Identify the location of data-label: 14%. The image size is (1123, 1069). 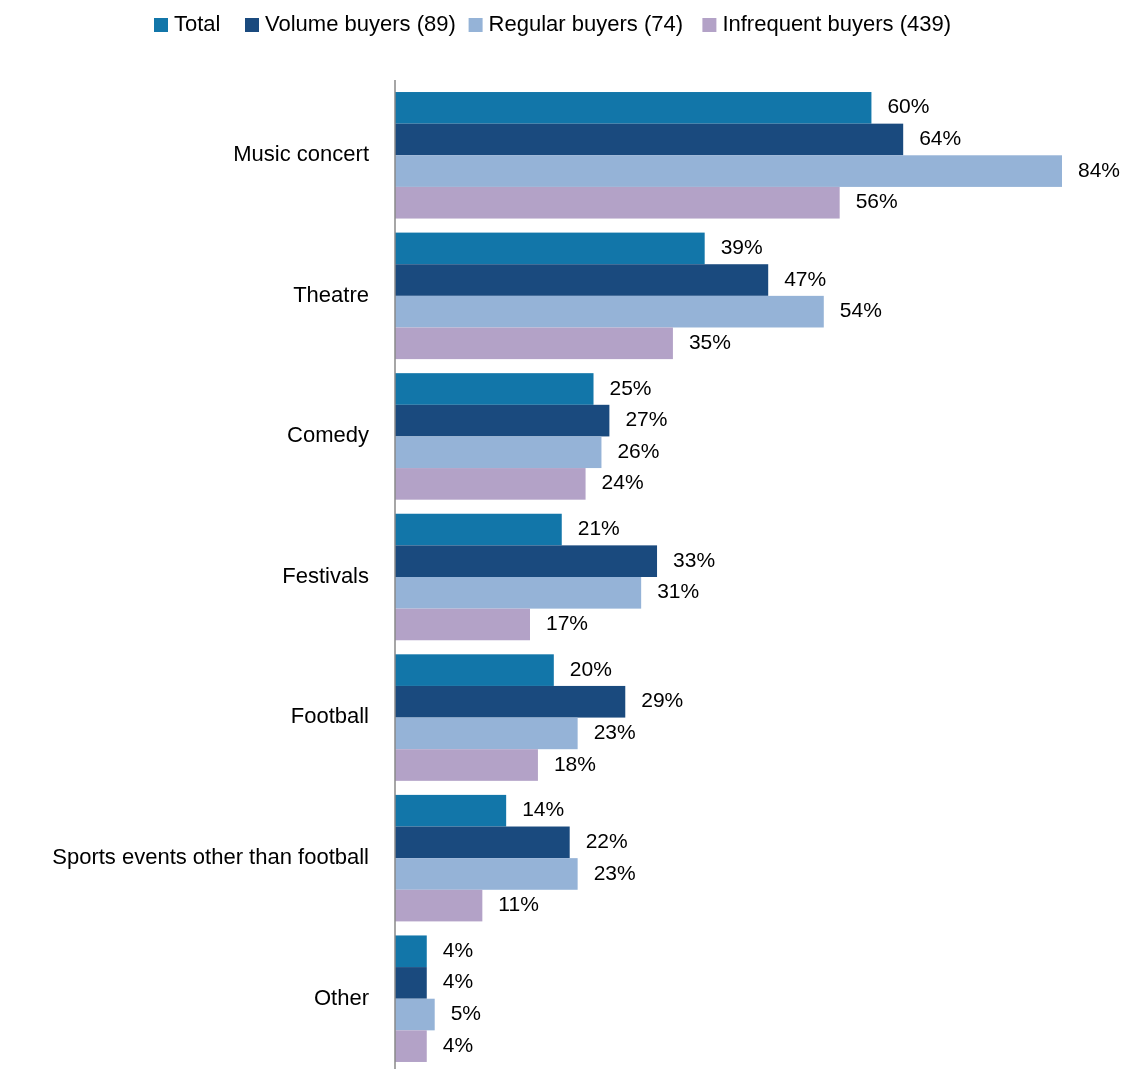
(543, 809).